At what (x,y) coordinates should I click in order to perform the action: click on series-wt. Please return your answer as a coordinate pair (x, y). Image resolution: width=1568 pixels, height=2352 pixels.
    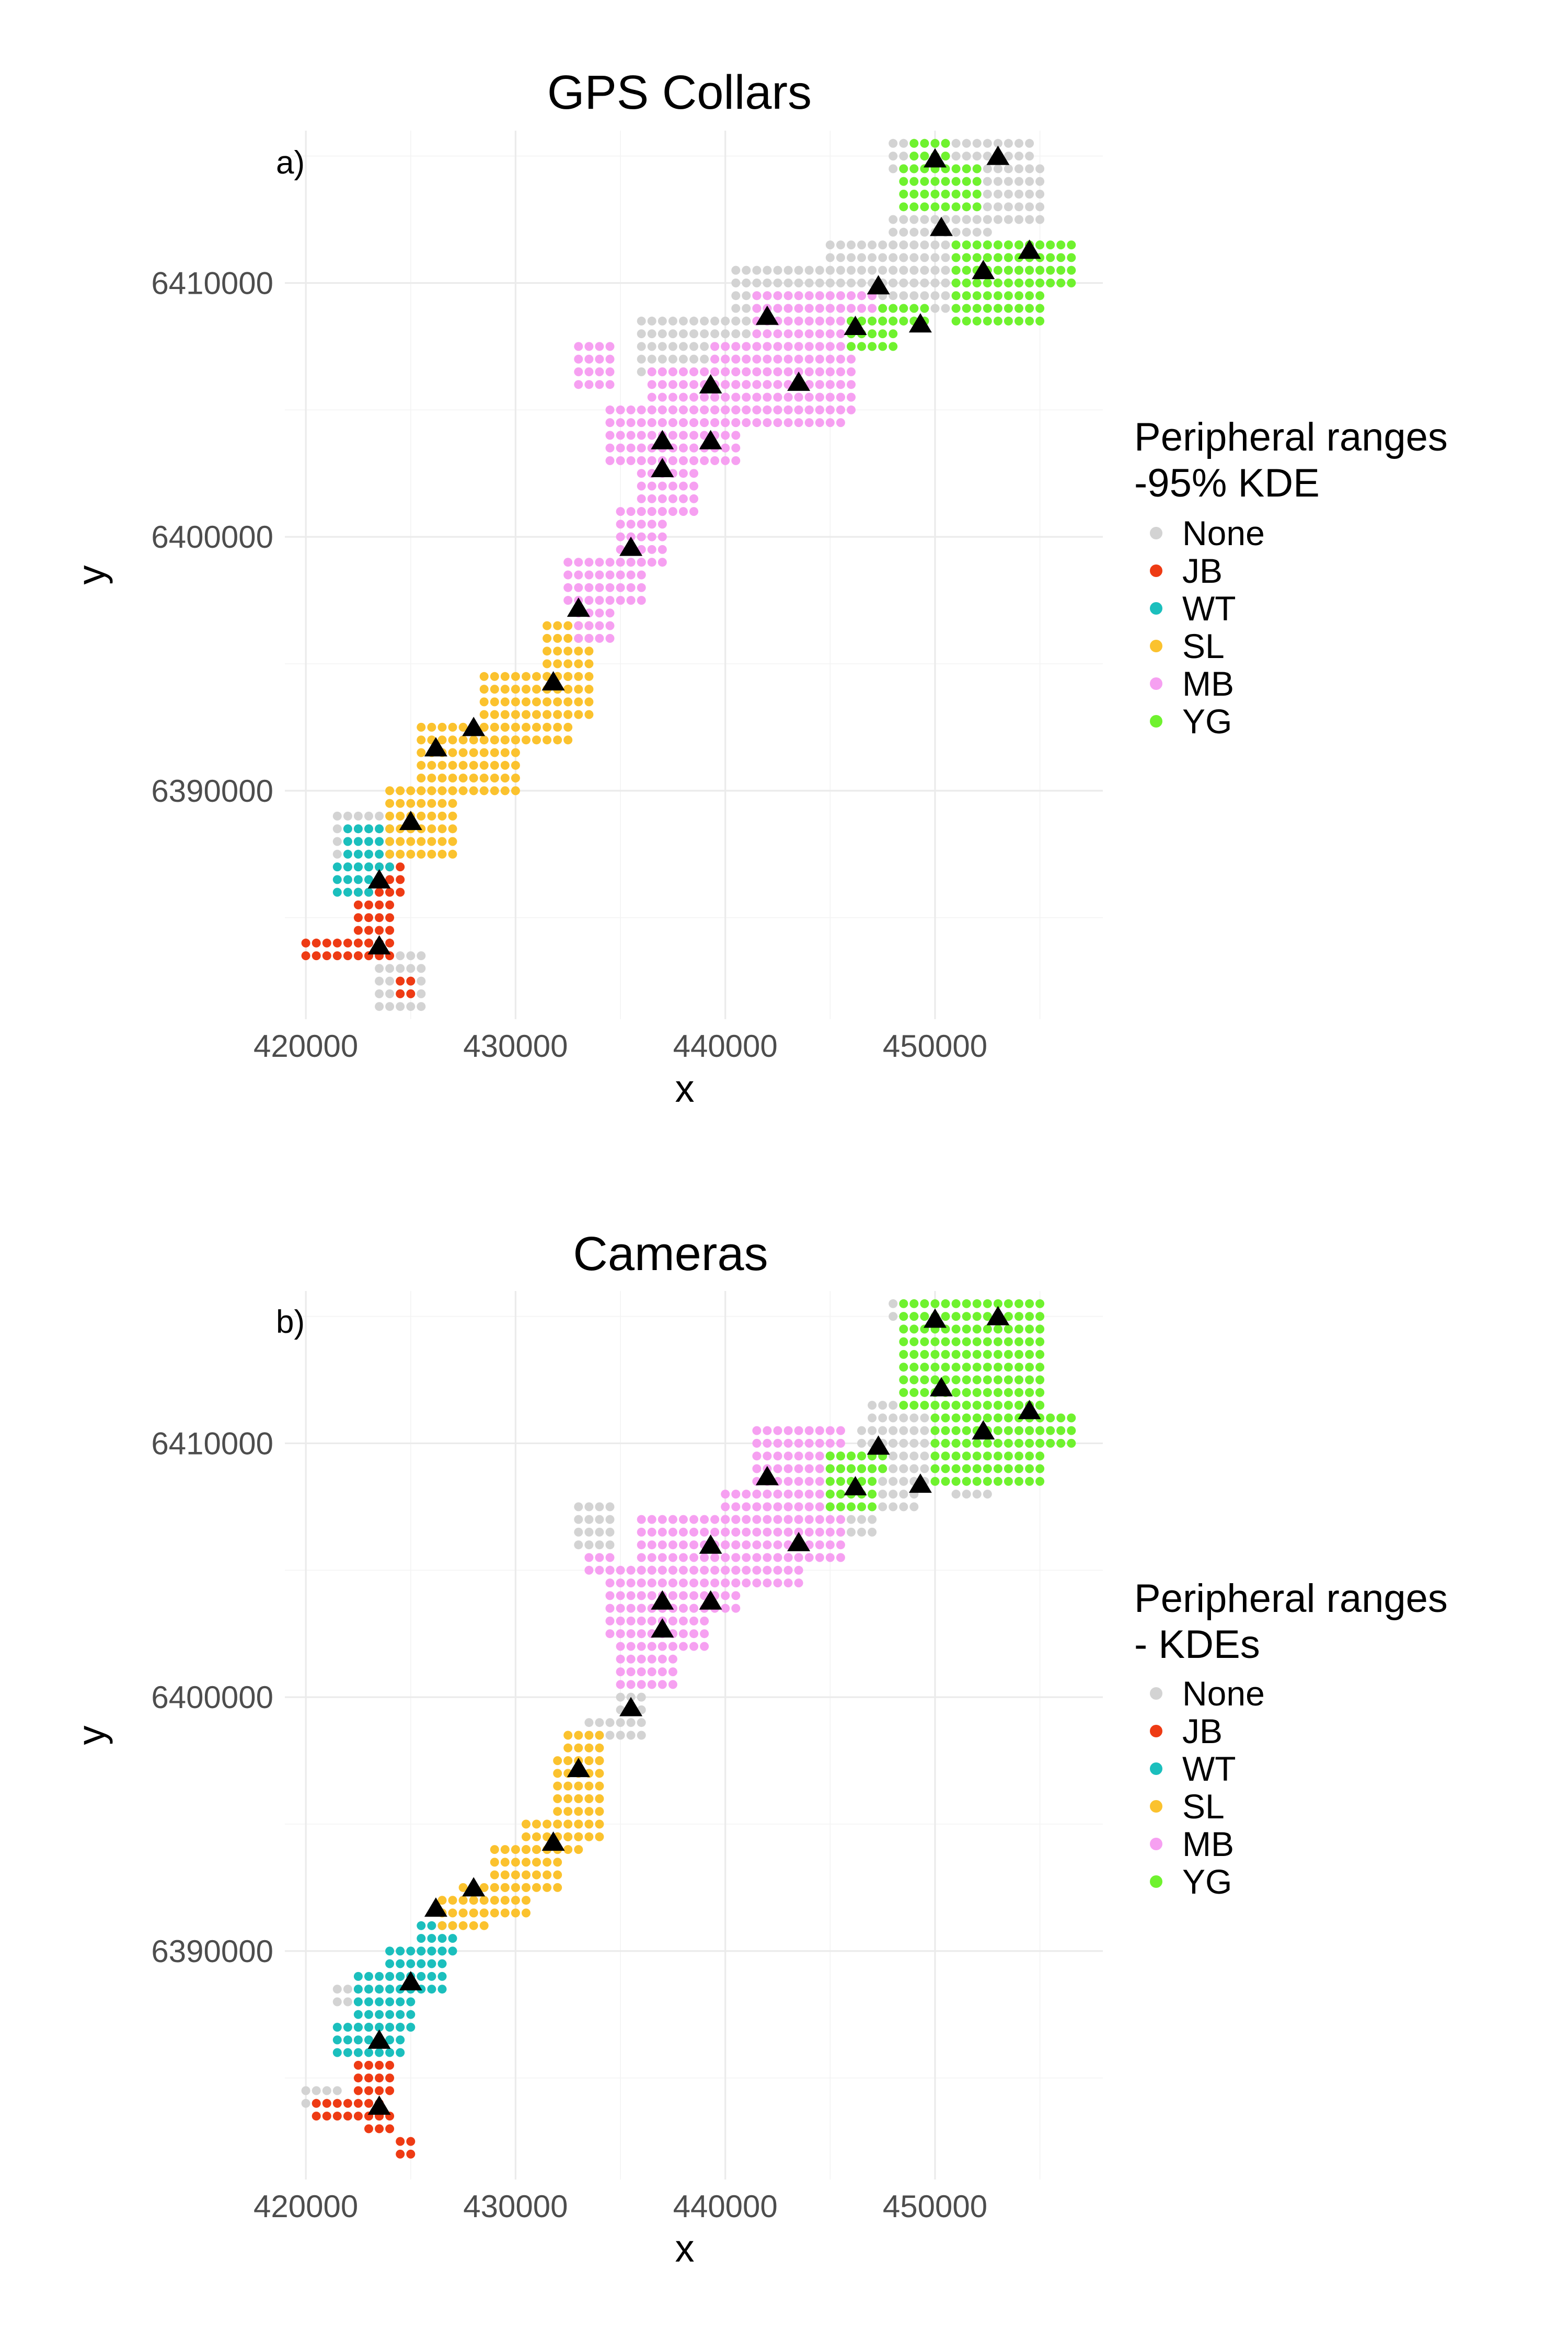
    Looking at the image, I should click on (394, 1989).